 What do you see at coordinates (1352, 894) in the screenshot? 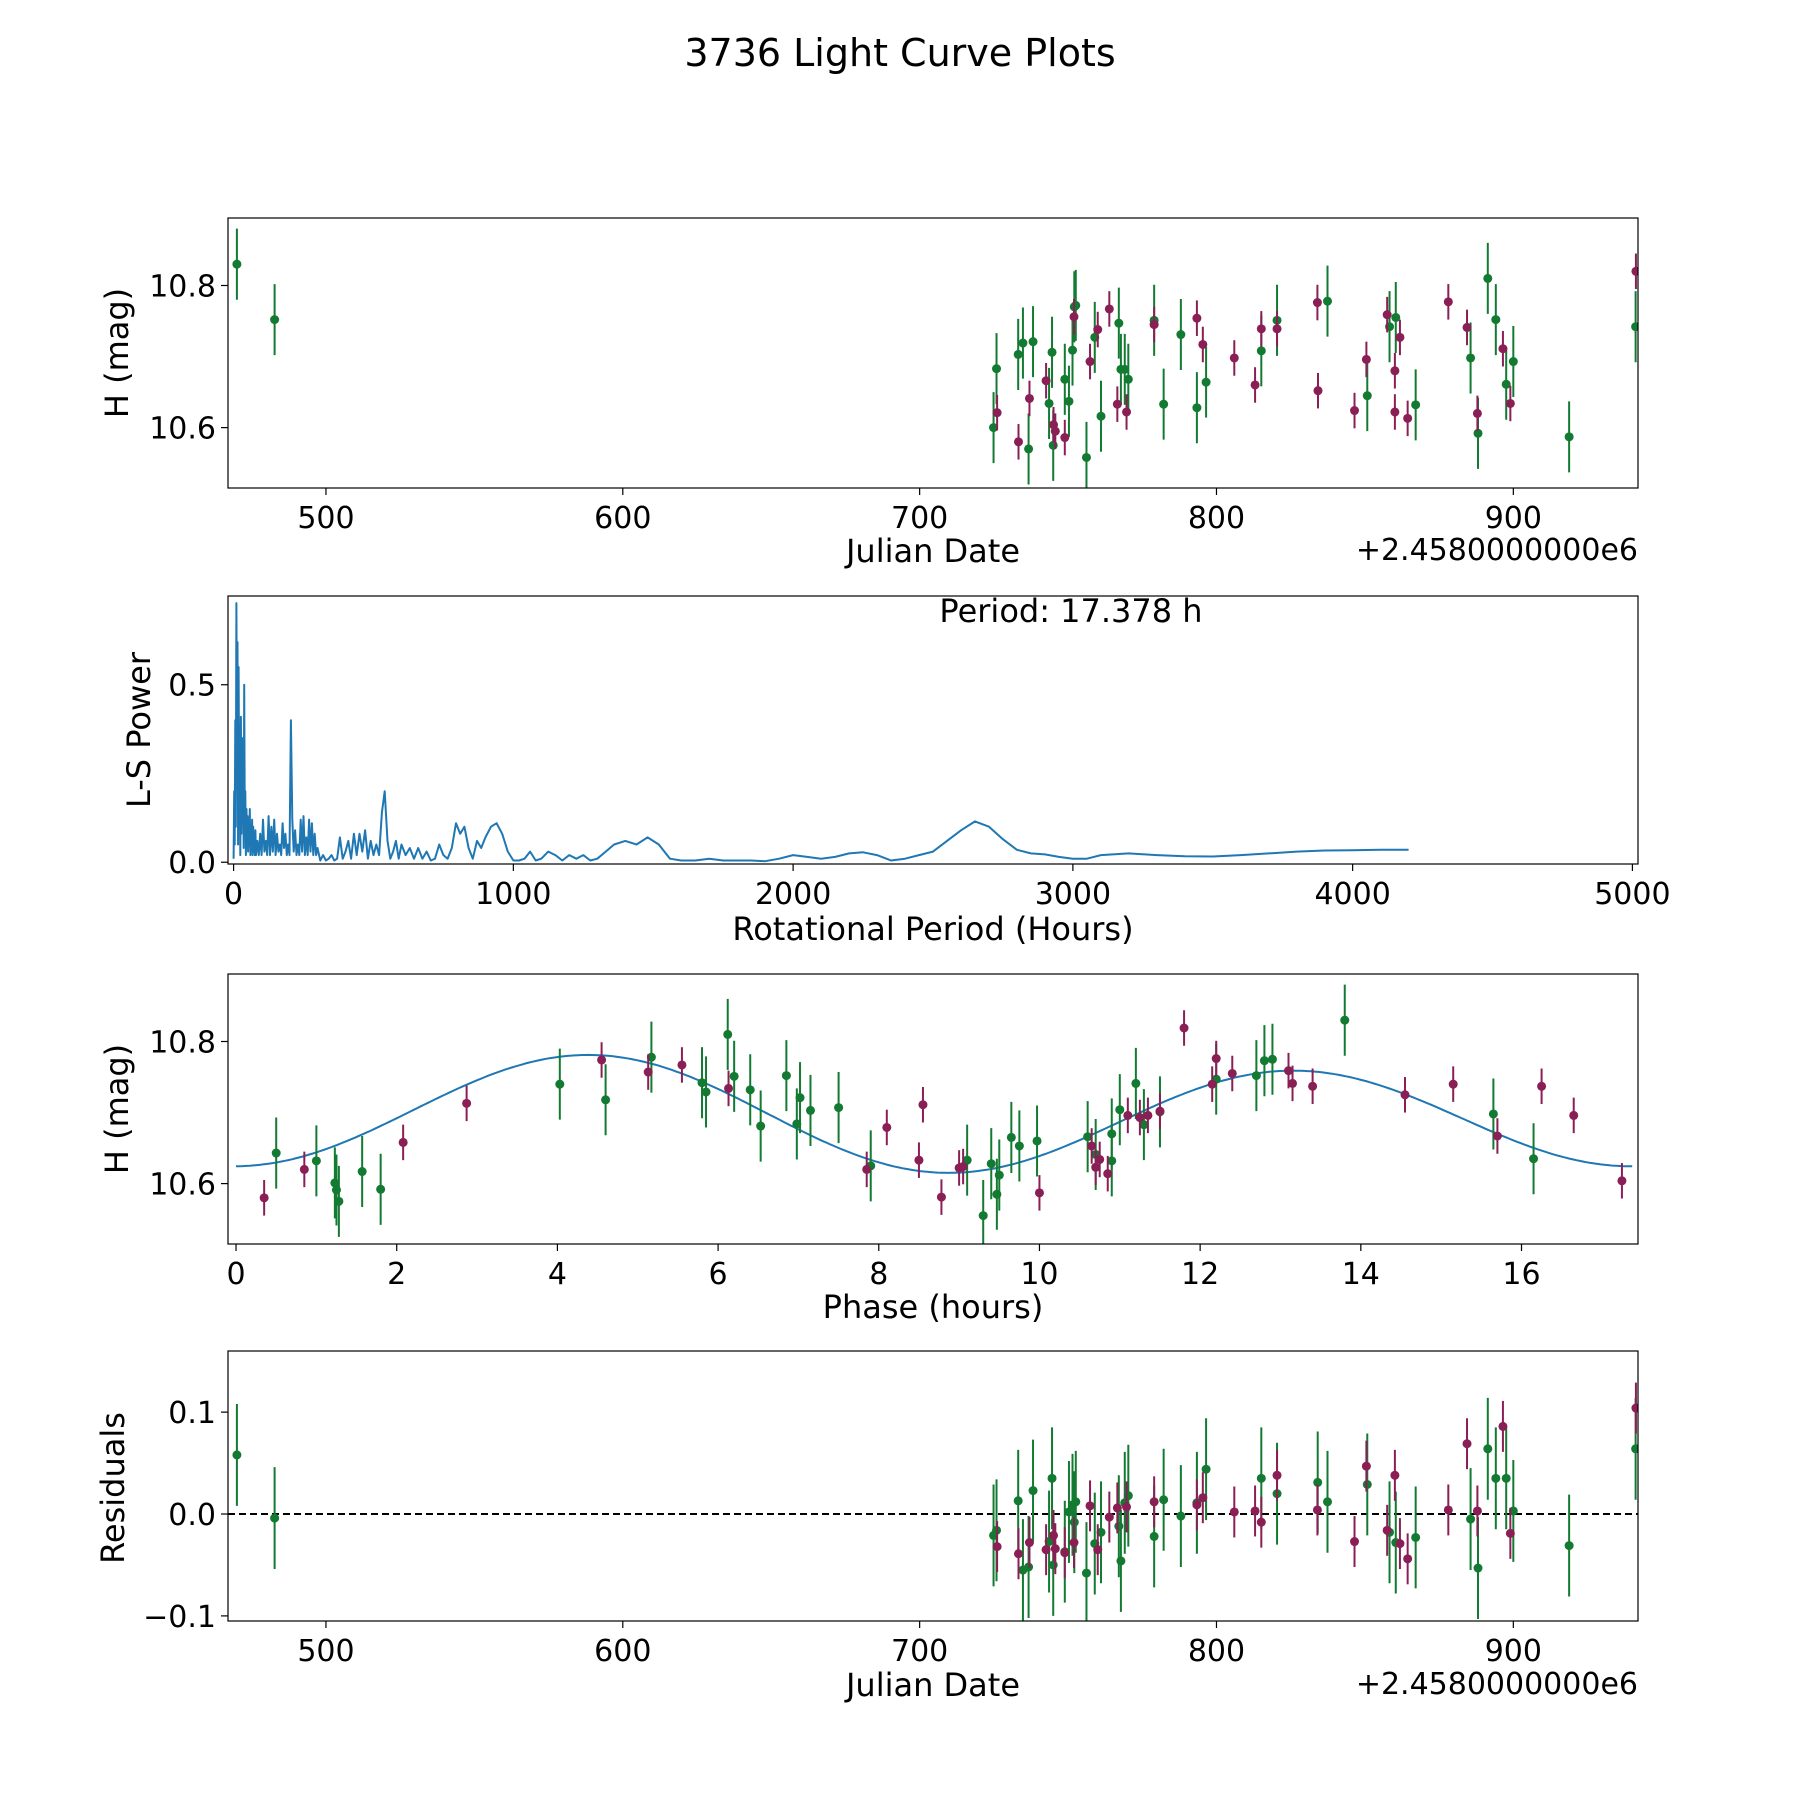
I see `x-tick-label: 4000` at bounding box center [1352, 894].